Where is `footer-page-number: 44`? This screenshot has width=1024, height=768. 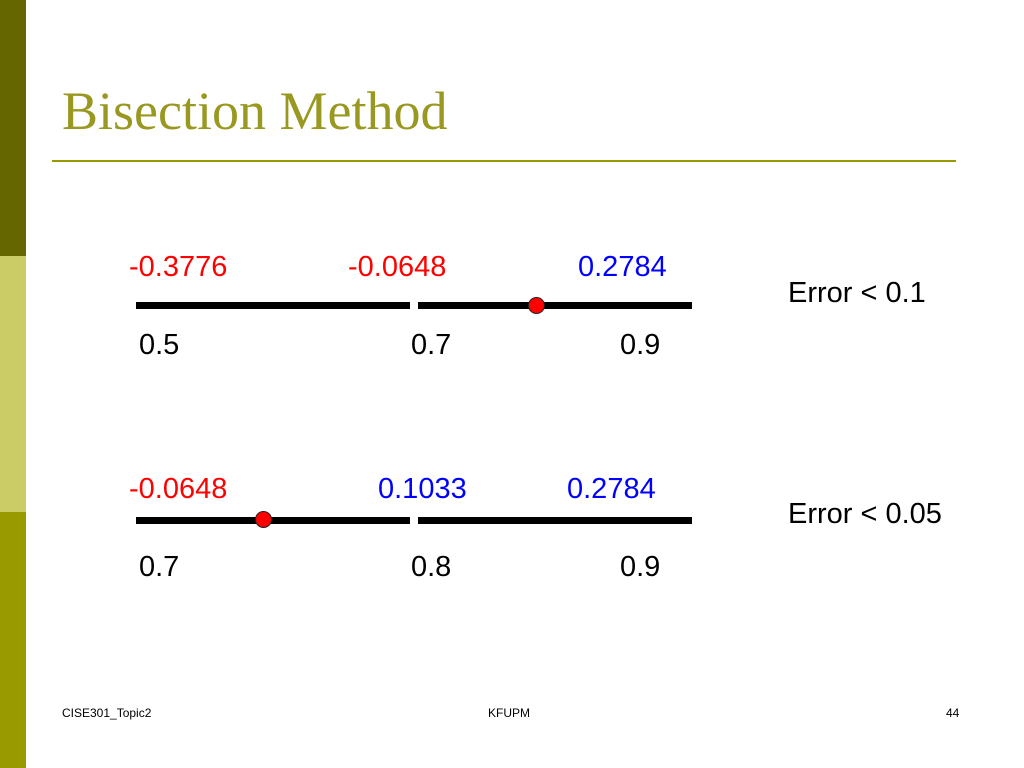 footer-page-number: 44 is located at coordinates (953, 713).